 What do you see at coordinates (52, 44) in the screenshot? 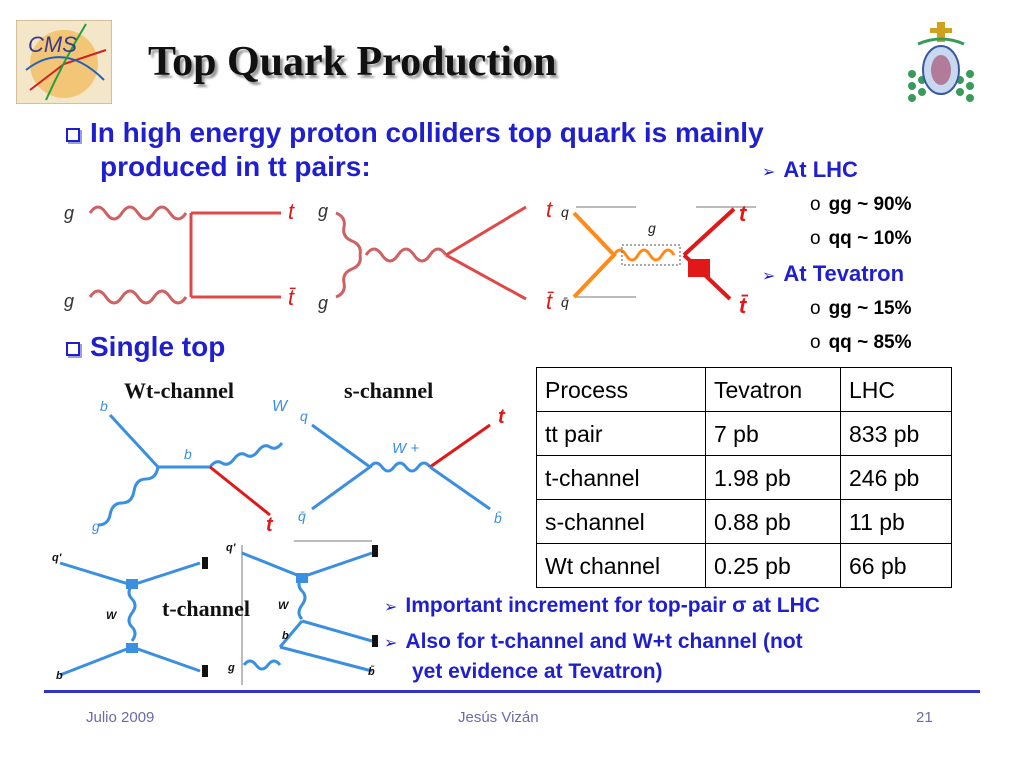
I see `cms-logo-text: CMS` at bounding box center [52, 44].